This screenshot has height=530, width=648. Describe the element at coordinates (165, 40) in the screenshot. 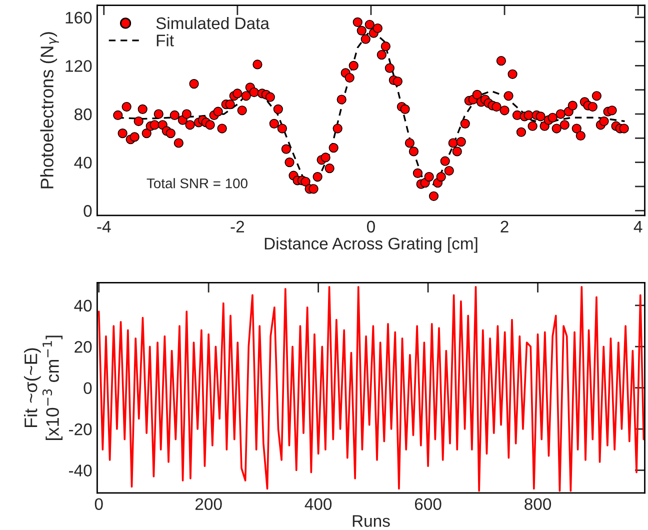

I see `legend-label: Fit` at that location.